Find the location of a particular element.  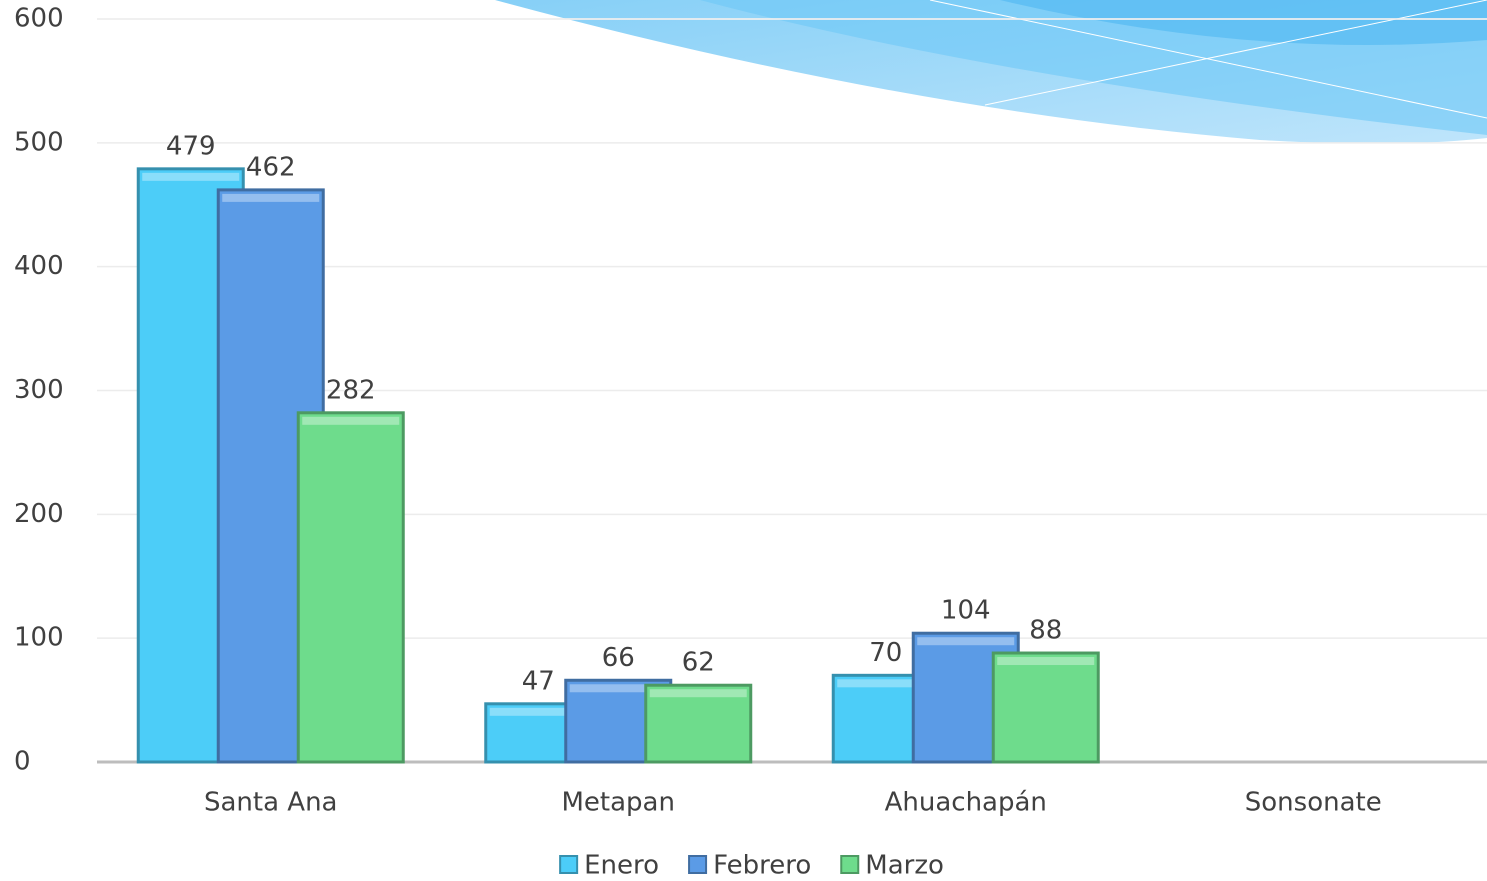

y-tick-label: 100 is located at coordinates (39, 638).